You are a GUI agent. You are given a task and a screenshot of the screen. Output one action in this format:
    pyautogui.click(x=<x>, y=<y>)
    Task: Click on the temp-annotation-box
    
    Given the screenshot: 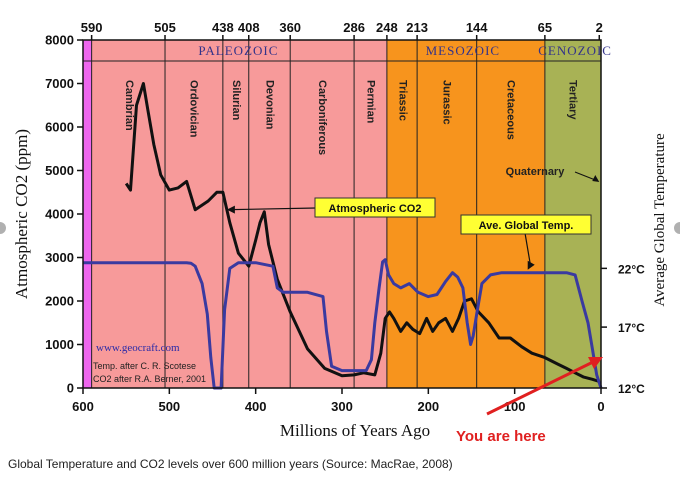 What is the action you would take?
    pyautogui.click(x=526, y=224)
    